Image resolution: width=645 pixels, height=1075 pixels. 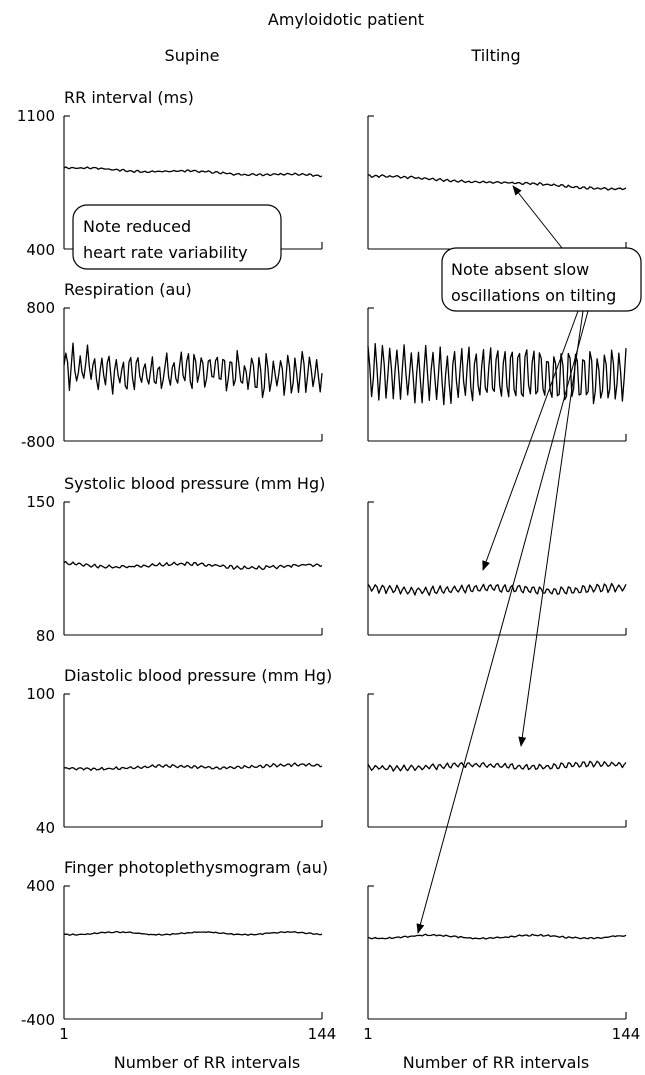 What do you see at coordinates (192, 55) in the screenshot?
I see `column-title-supine: Supine` at bounding box center [192, 55].